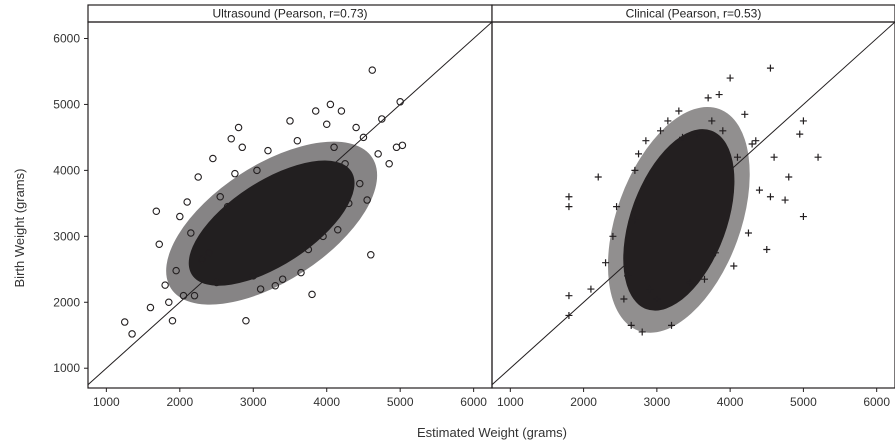  What do you see at coordinates (19, 228) in the screenshot?
I see `y-axis-title: Birth Weight (grams)` at bounding box center [19, 228].